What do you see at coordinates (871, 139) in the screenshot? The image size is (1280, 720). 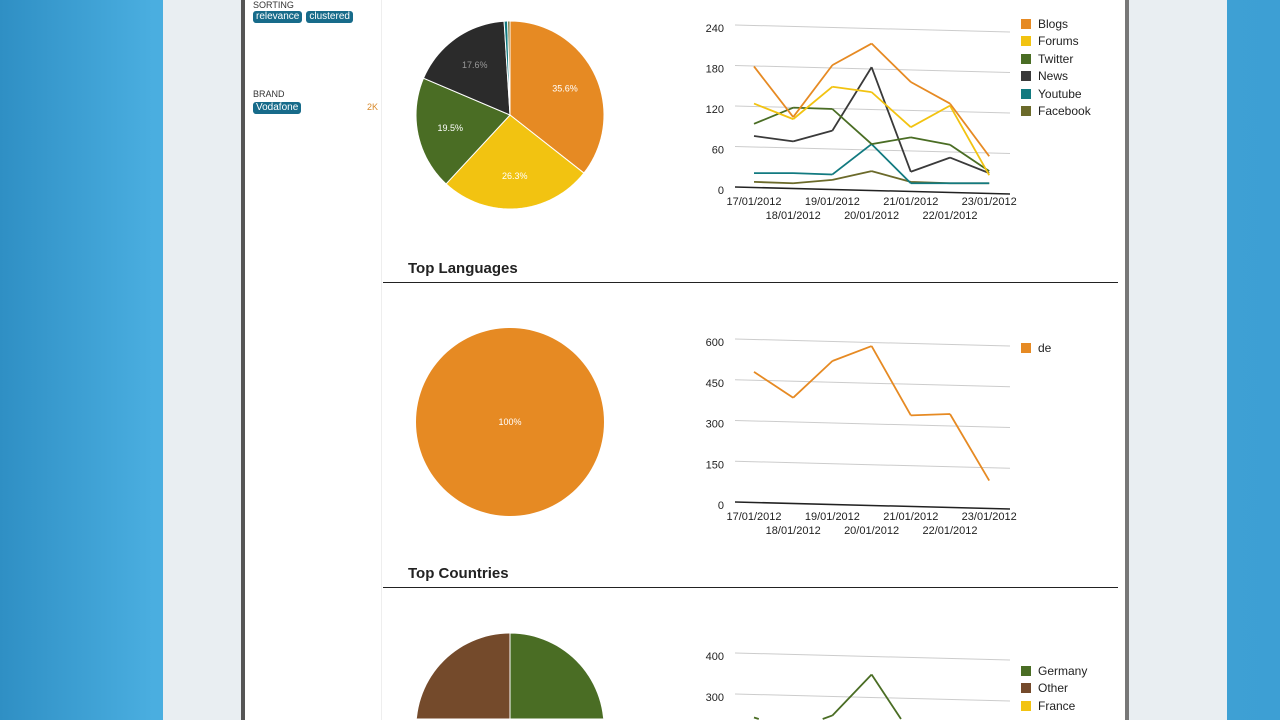 I see `series-line-twitter` at bounding box center [871, 139].